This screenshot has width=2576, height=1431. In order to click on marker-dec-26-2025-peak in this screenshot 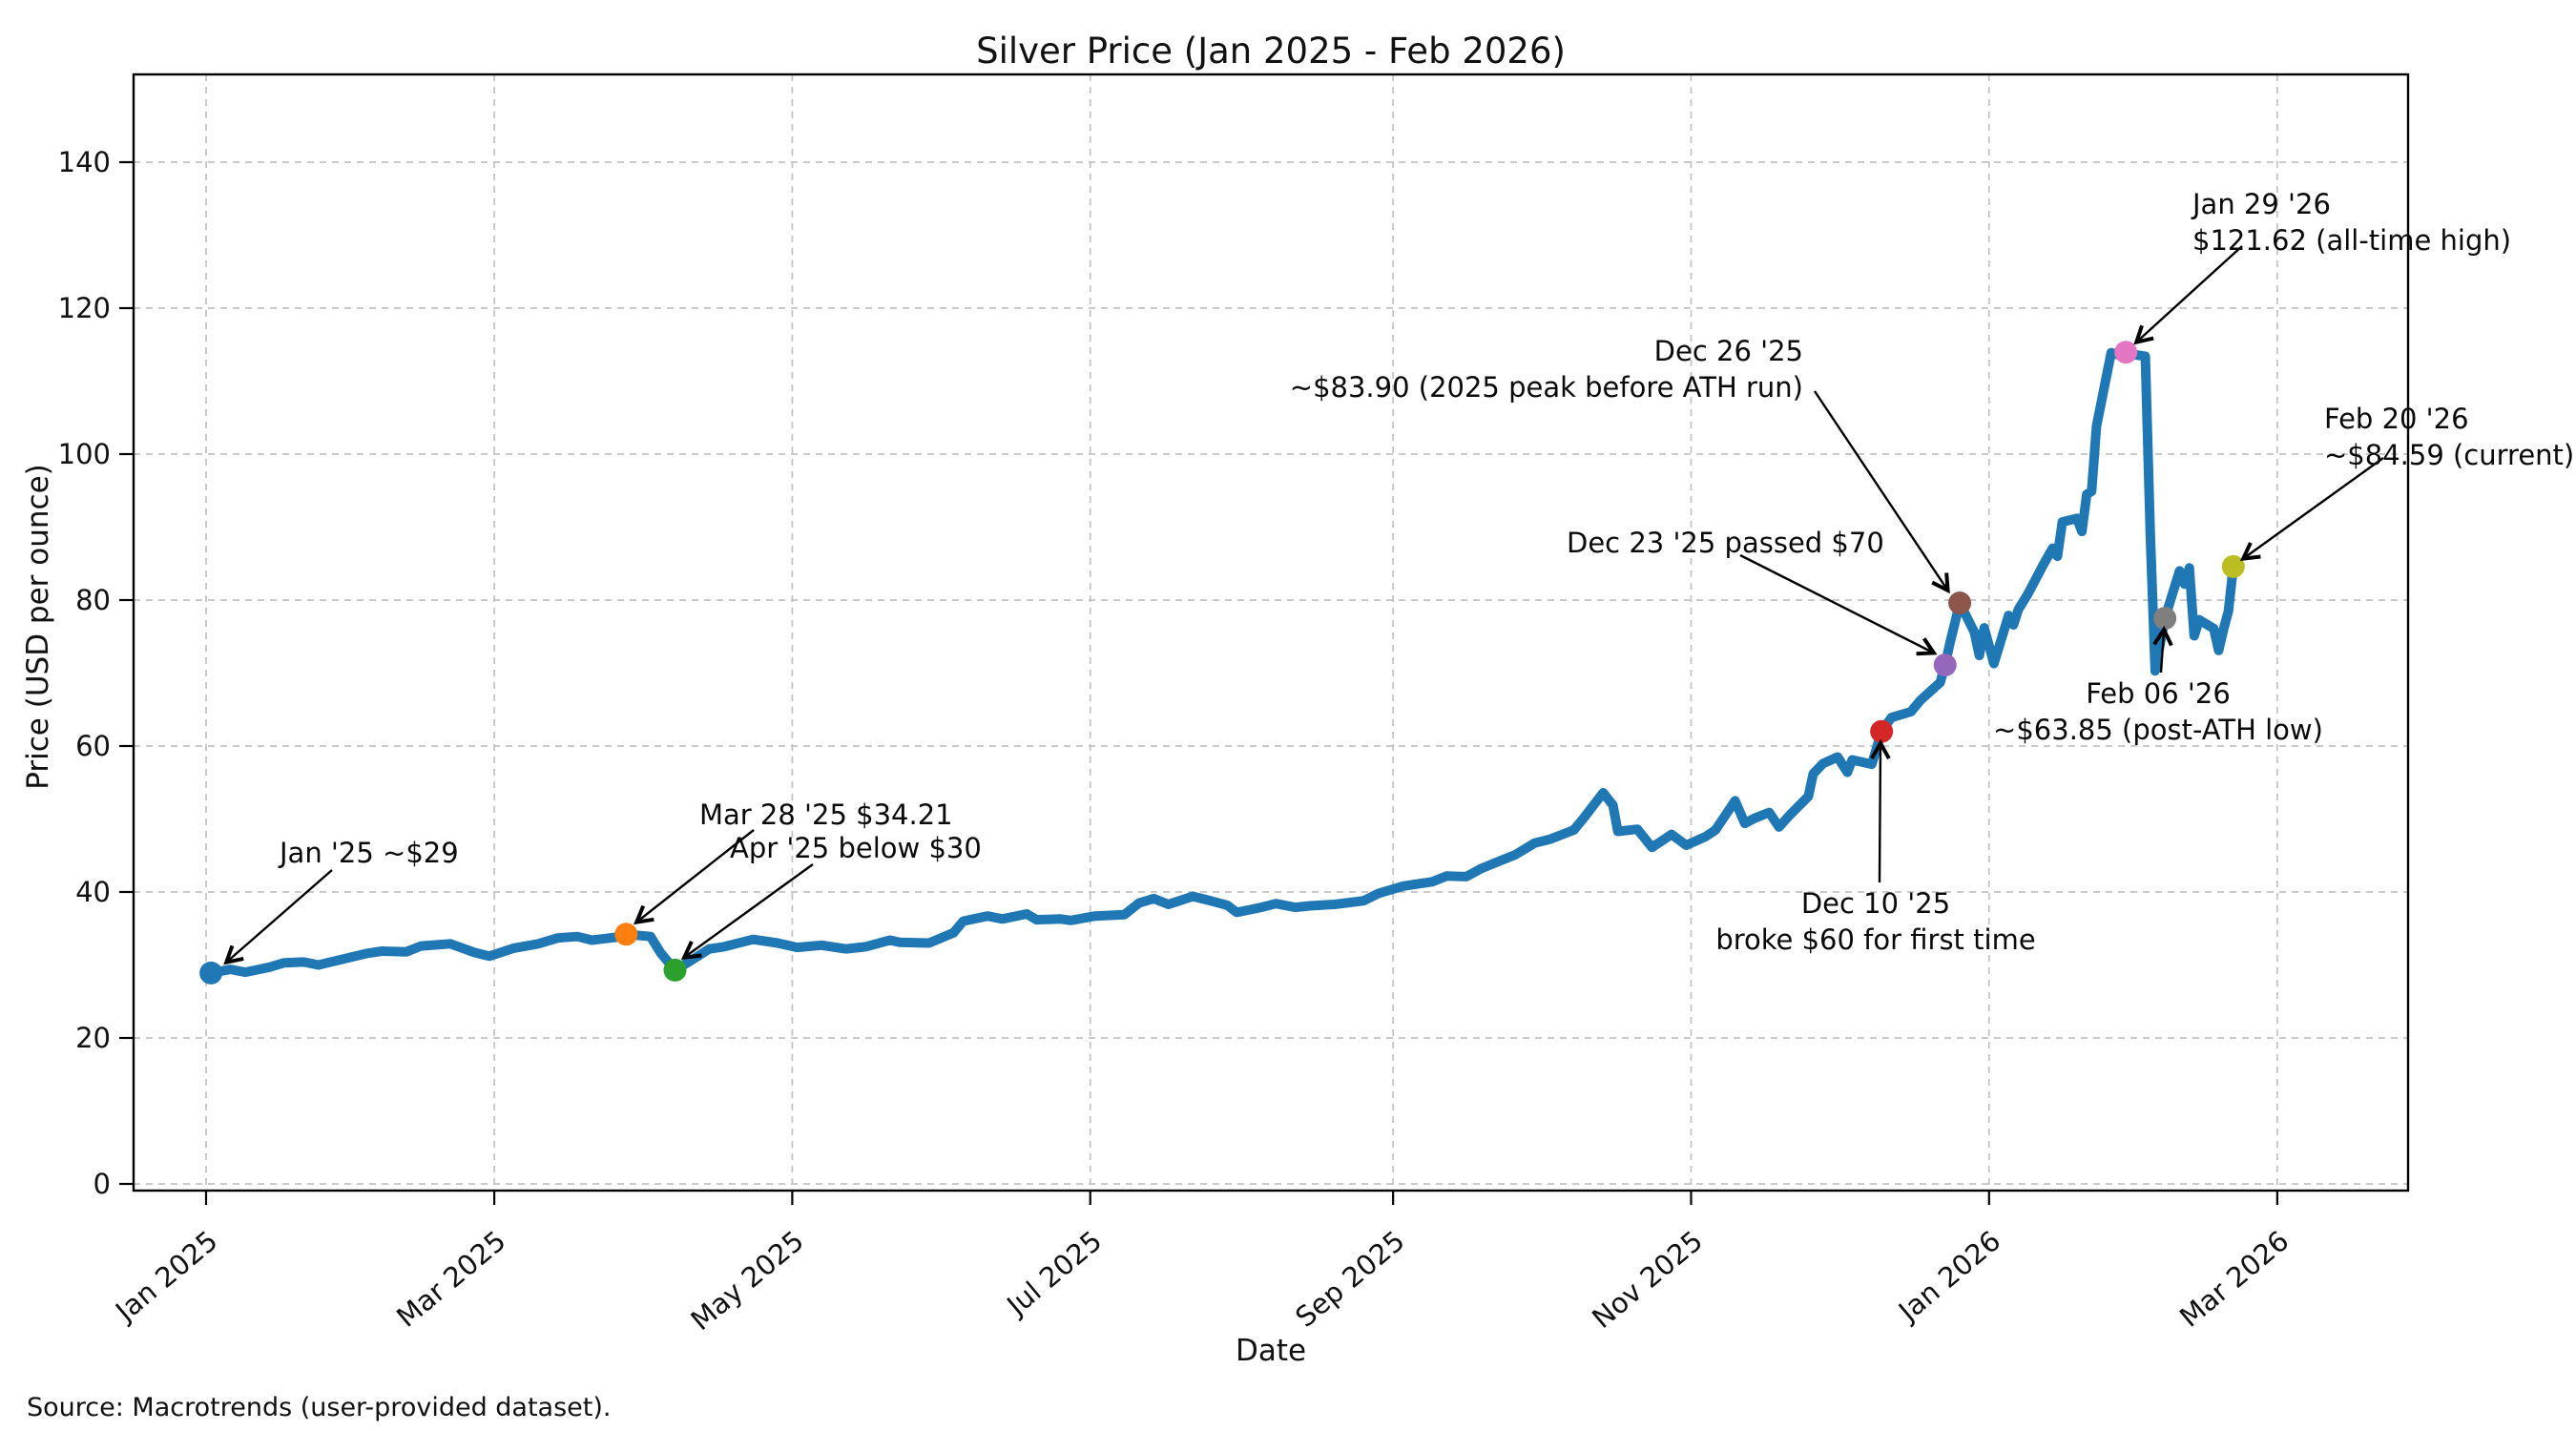, I will do `click(1960, 603)`.